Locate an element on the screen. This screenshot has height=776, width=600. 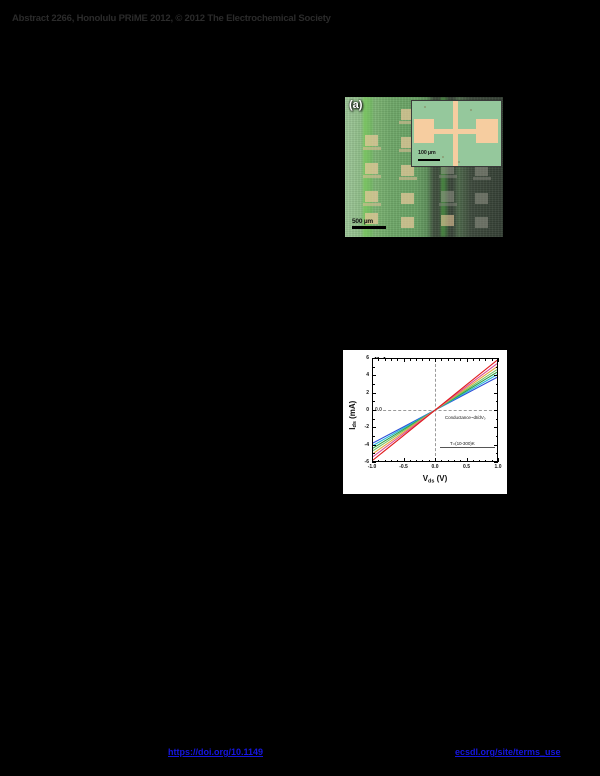
inset-channel-horizontal-left is located at coordinates (443, 131).